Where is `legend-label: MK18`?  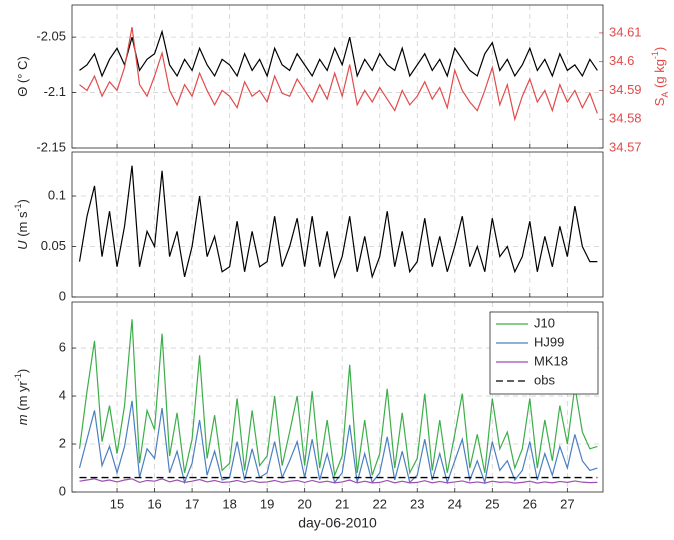
legend-label: MK18 is located at coordinates (551, 360).